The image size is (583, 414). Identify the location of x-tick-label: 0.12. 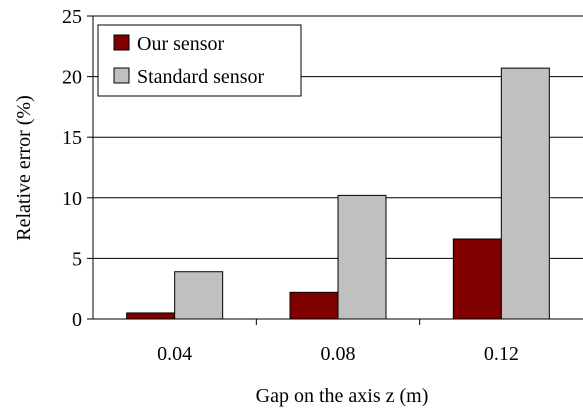
(501, 354).